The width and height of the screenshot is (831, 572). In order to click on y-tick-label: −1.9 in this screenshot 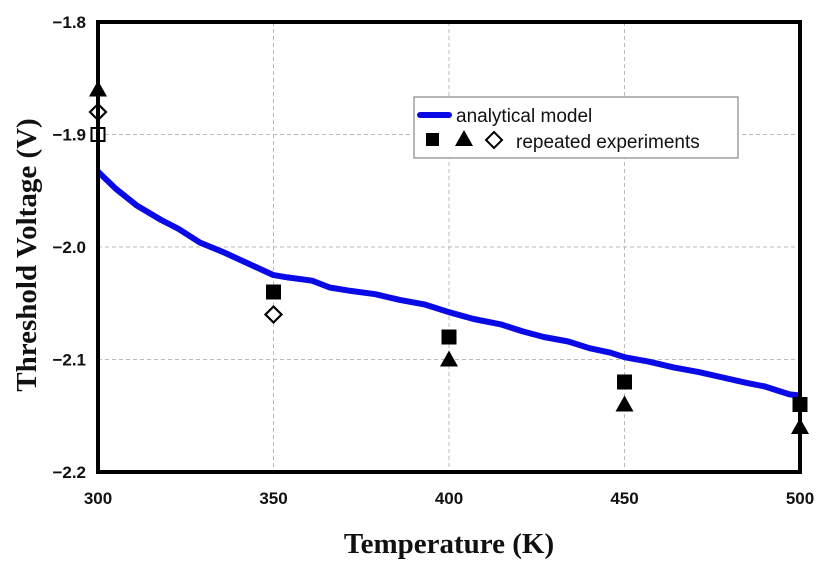, I will do `click(69, 135)`.